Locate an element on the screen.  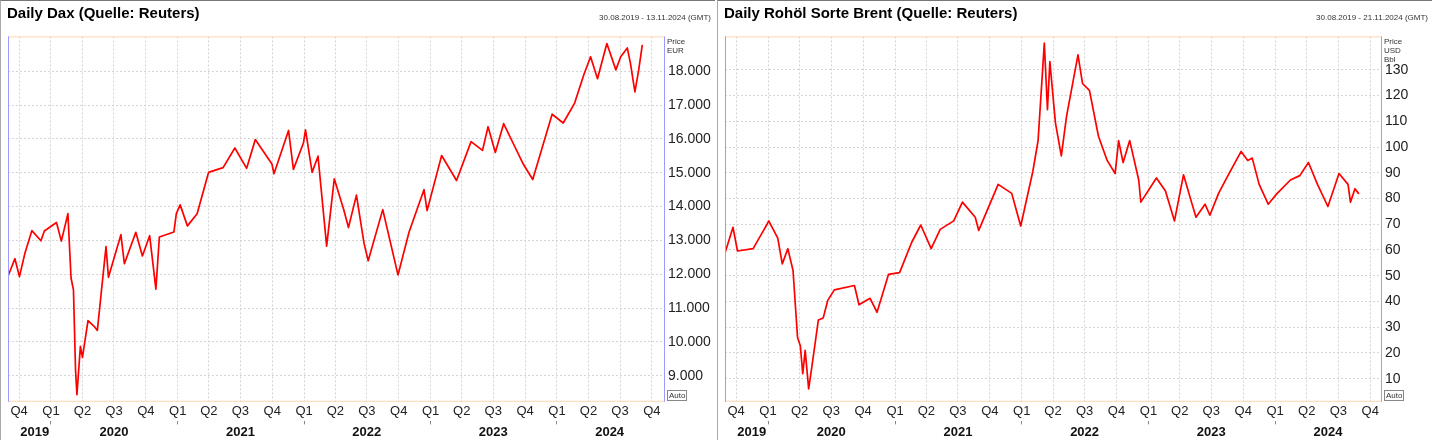
y-tick-label: 120 is located at coordinates (1397, 94).